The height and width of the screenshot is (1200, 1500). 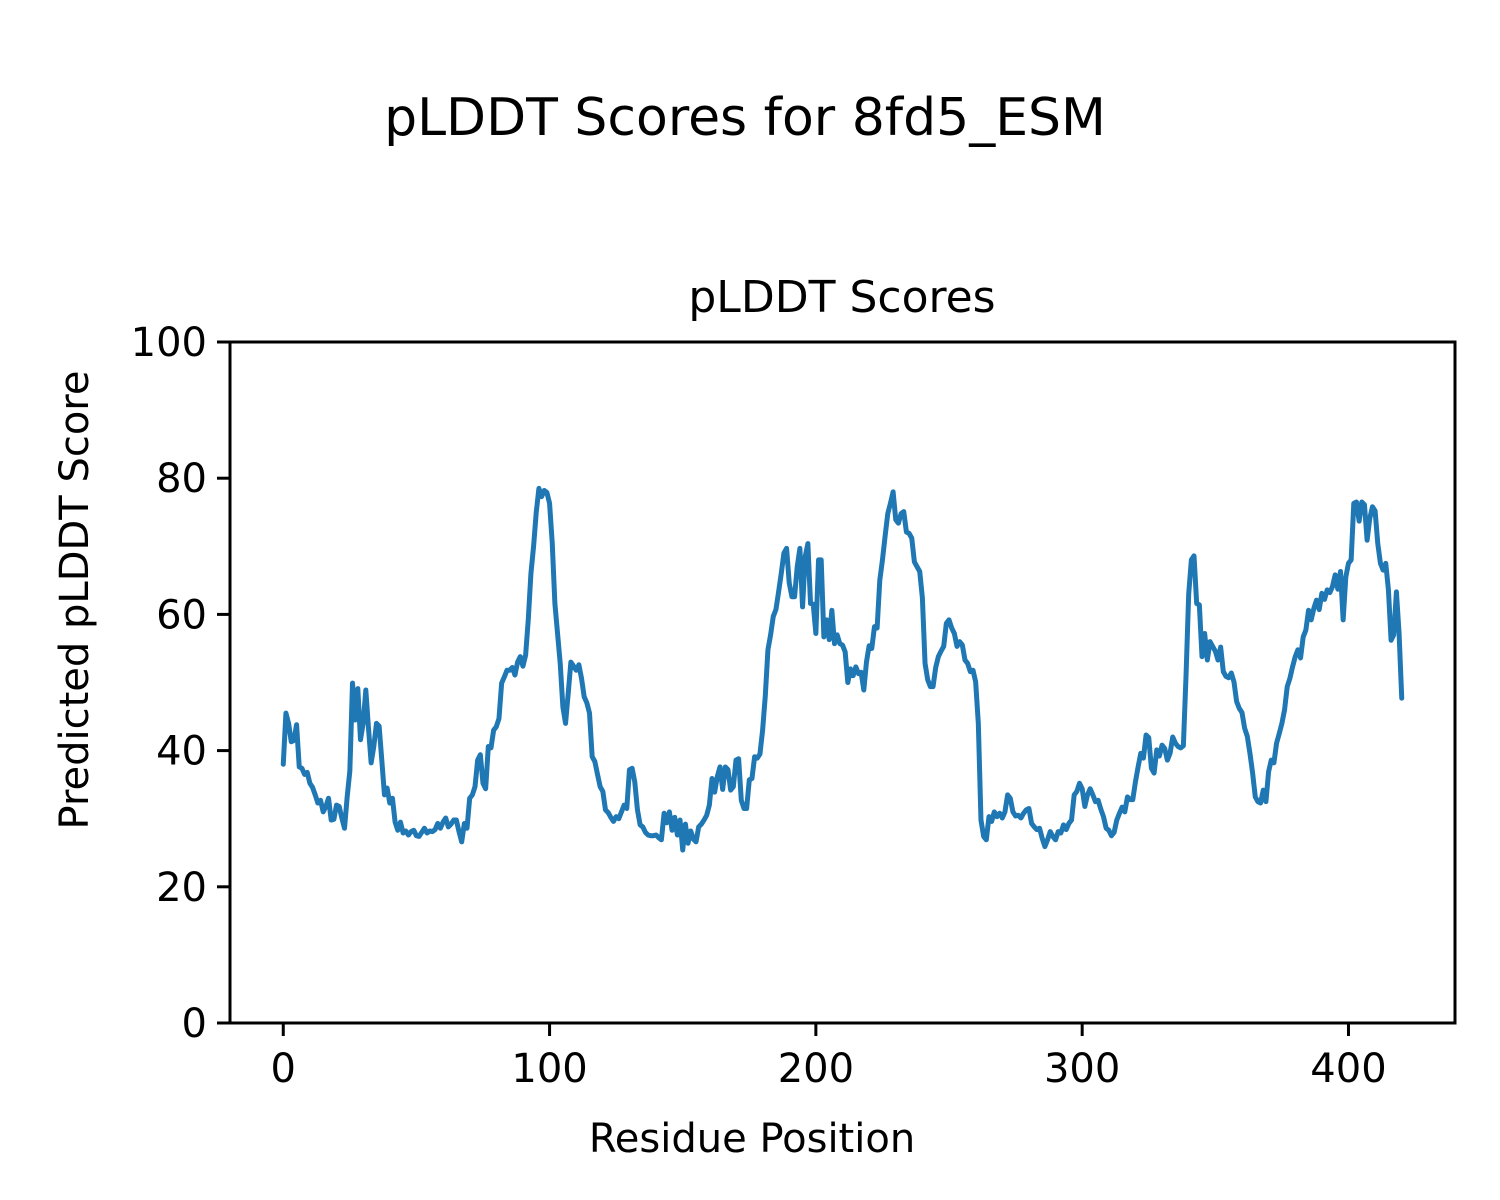 What do you see at coordinates (283, 1069) in the screenshot?
I see `x-tick-label: 0` at bounding box center [283, 1069].